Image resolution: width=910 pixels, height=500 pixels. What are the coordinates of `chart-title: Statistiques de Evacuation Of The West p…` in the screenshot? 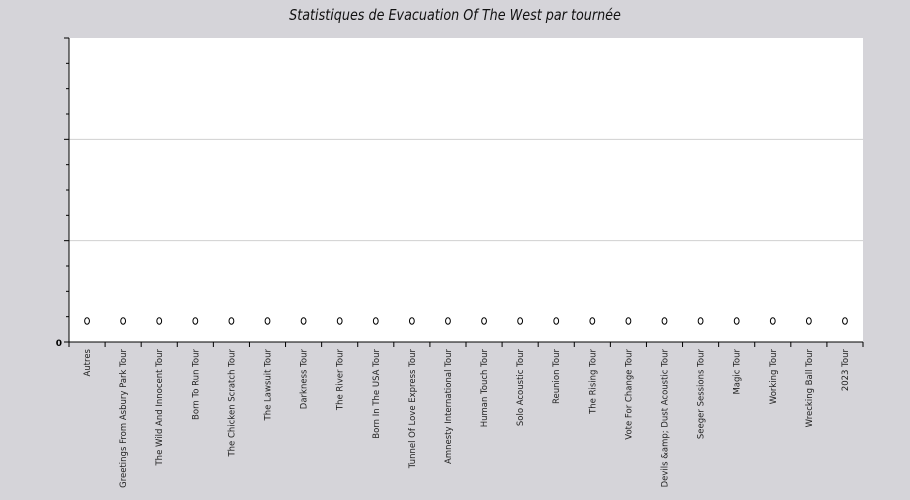 It's located at (455, 15).